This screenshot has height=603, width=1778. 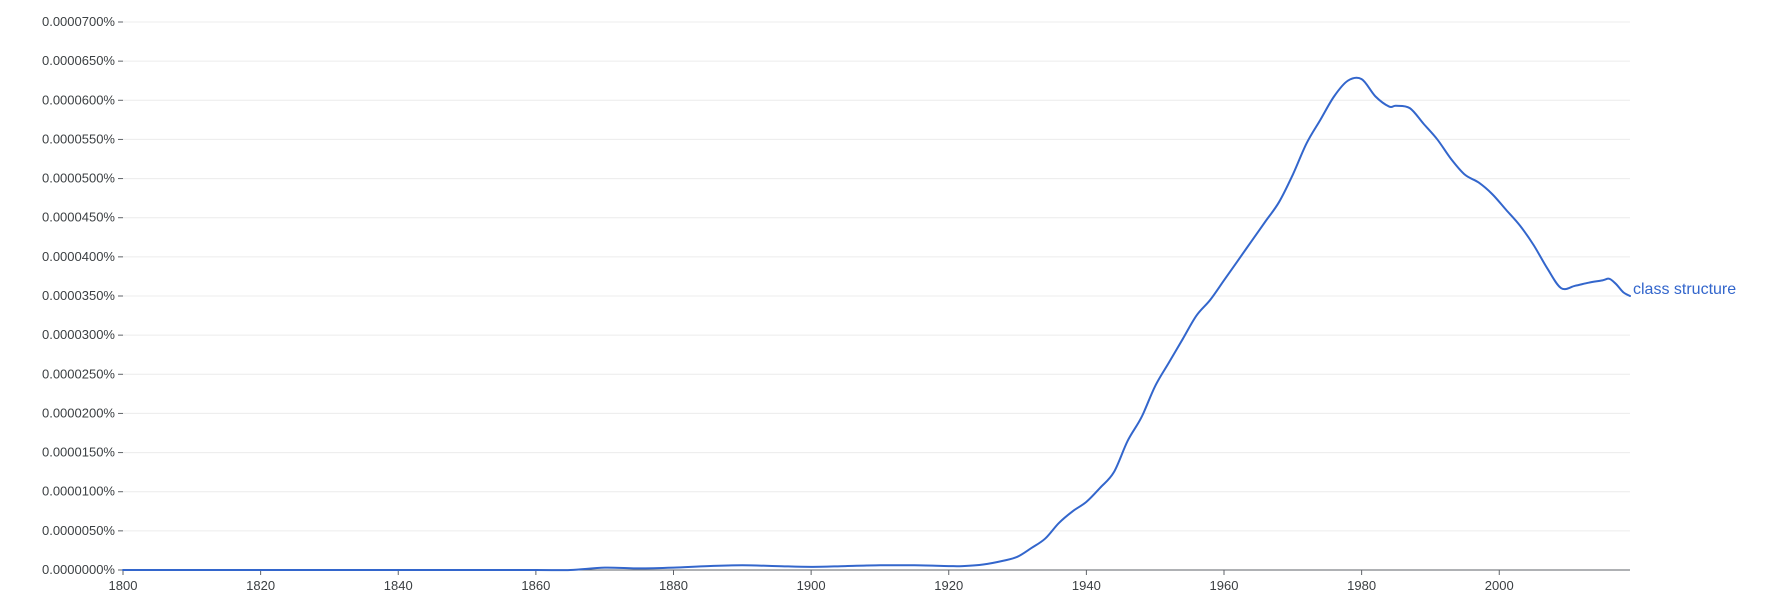 What do you see at coordinates (78, 491) in the screenshot?
I see `y-tick-label: 0.0000100%` at bounding box center [78, 491].